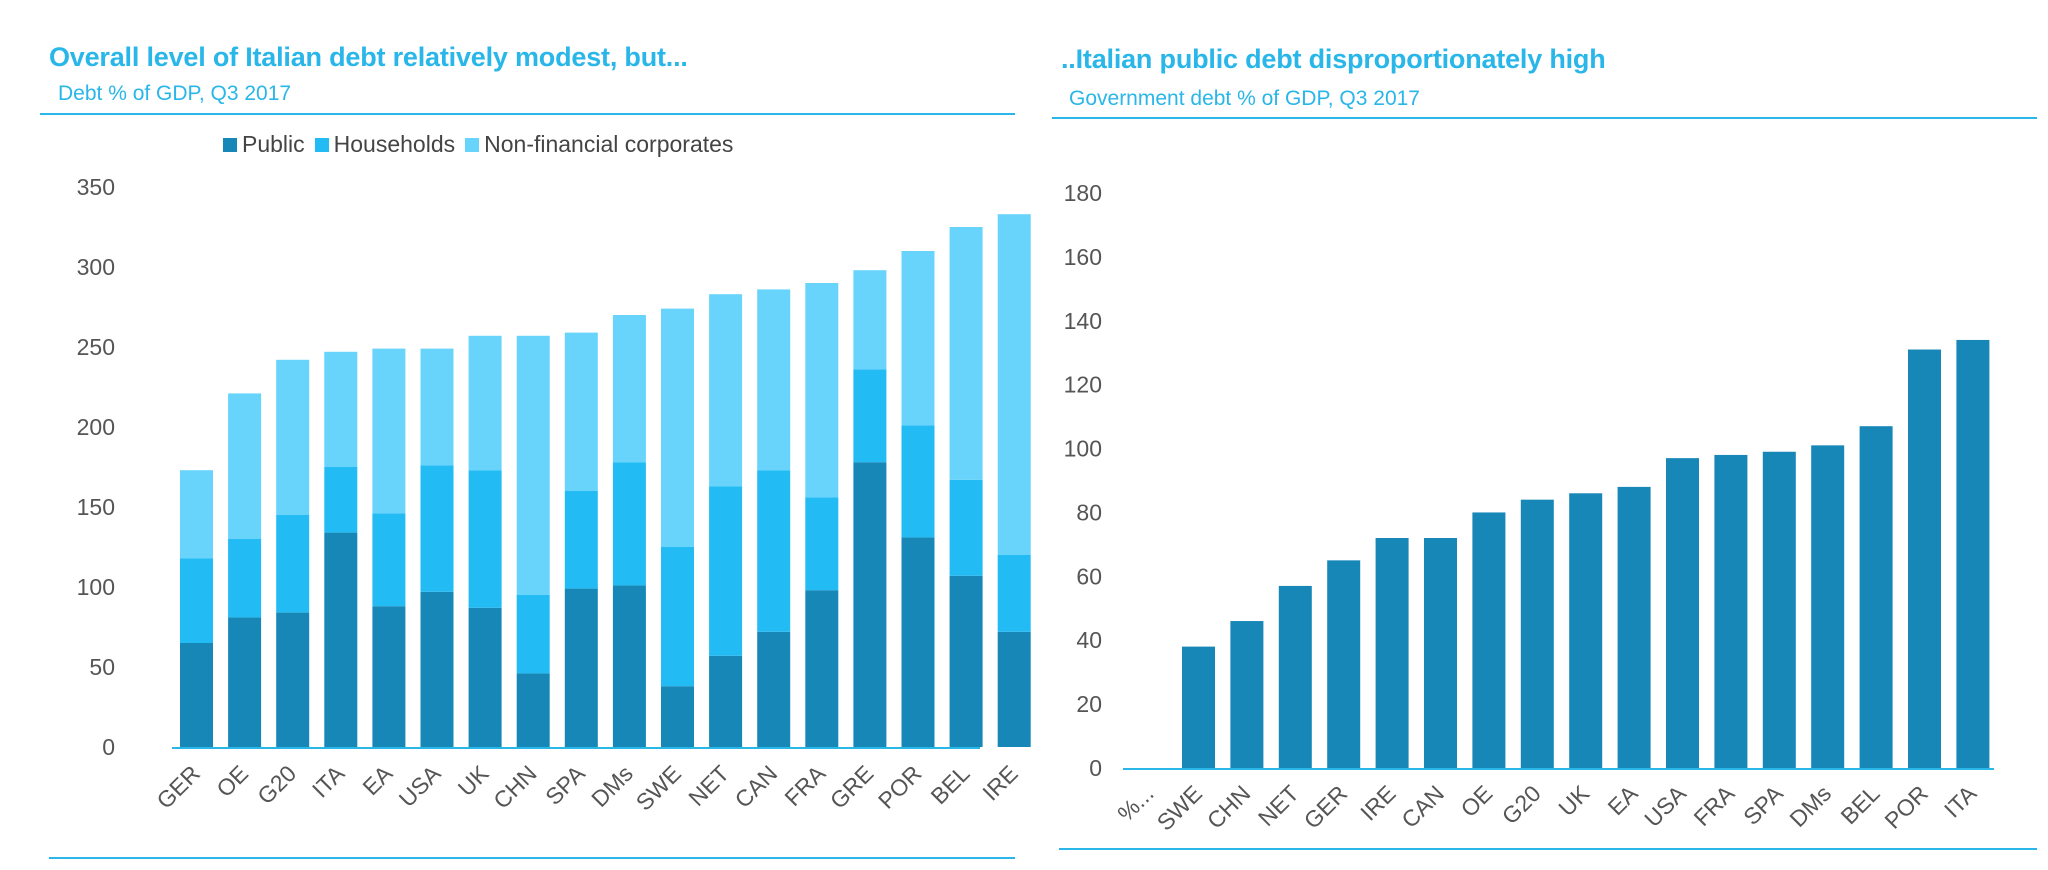 The height and width of the screenshot is (870, 2048). Describe the element at coordinates (658, 787) in the screenshot. I see `left-x-tick-swe: SWE` at that location.